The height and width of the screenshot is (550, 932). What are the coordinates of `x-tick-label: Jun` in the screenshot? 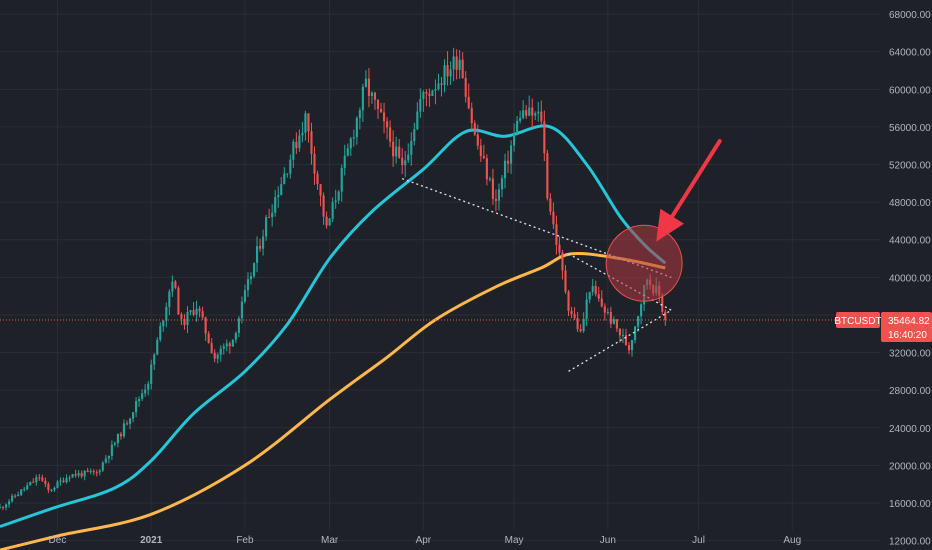 It's located at (608, 540).